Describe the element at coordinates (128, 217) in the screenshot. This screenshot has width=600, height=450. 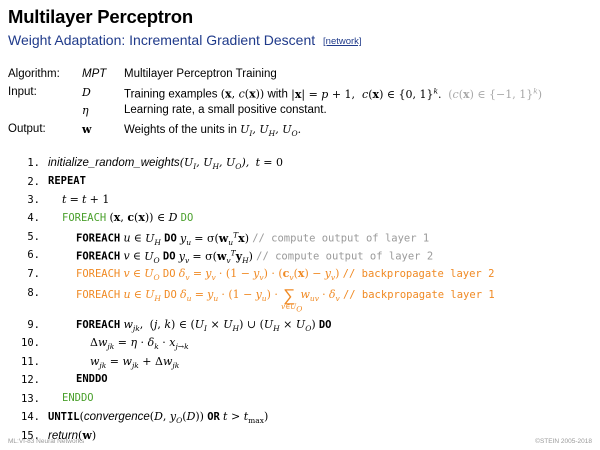
I see `code-line-4: FOREACH (x, c(x)) ∈ D DO` at that location.